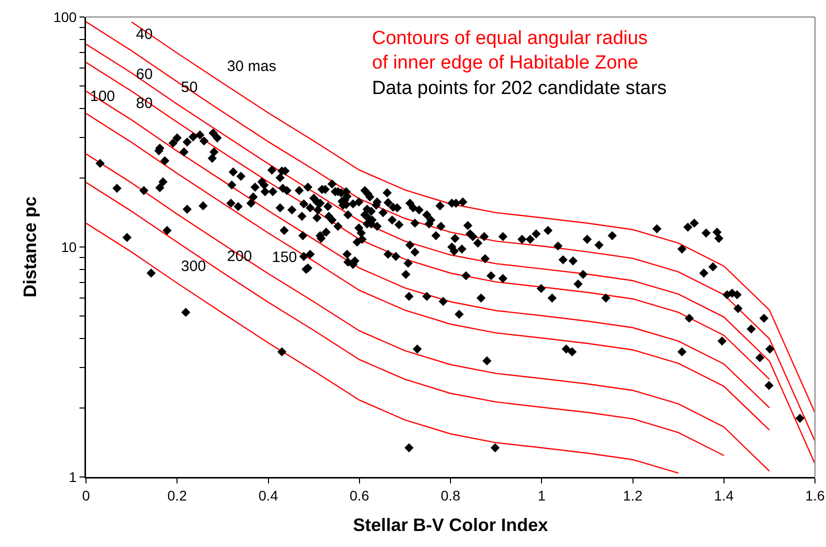 The width and height of the screenshot is (826, 547). What do you see at coordinates (510, 51) in the screenshot?
I see `text: Contours of equal angular radius of inner edge of Habitable Zone` at bounding box center [510, 51].